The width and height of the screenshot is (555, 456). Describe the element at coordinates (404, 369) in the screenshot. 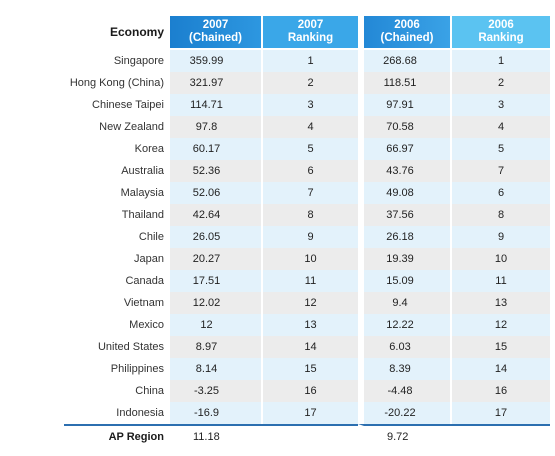

I see `value-2006-cell: 8.39` at that location.